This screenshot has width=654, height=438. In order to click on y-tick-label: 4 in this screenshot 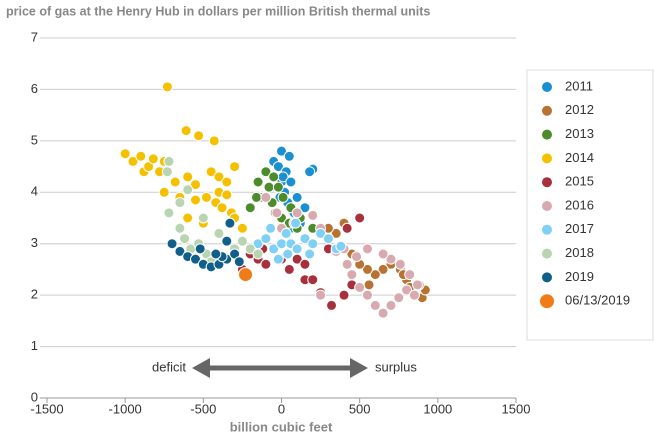, I will do `click(34, 191)`.